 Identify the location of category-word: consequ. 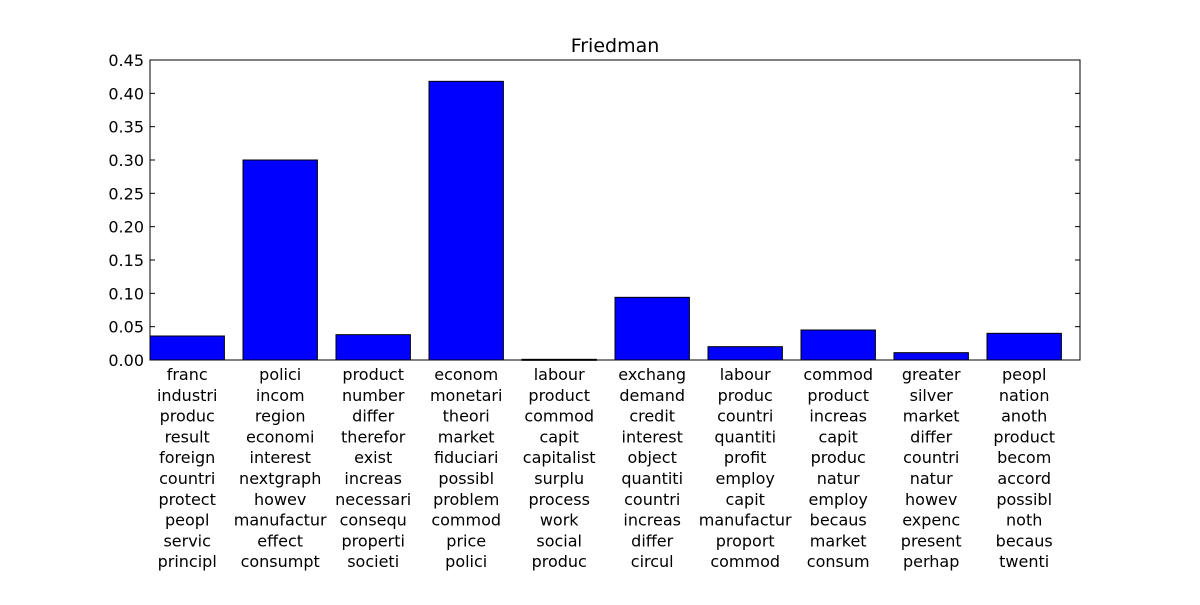
(373, 520).